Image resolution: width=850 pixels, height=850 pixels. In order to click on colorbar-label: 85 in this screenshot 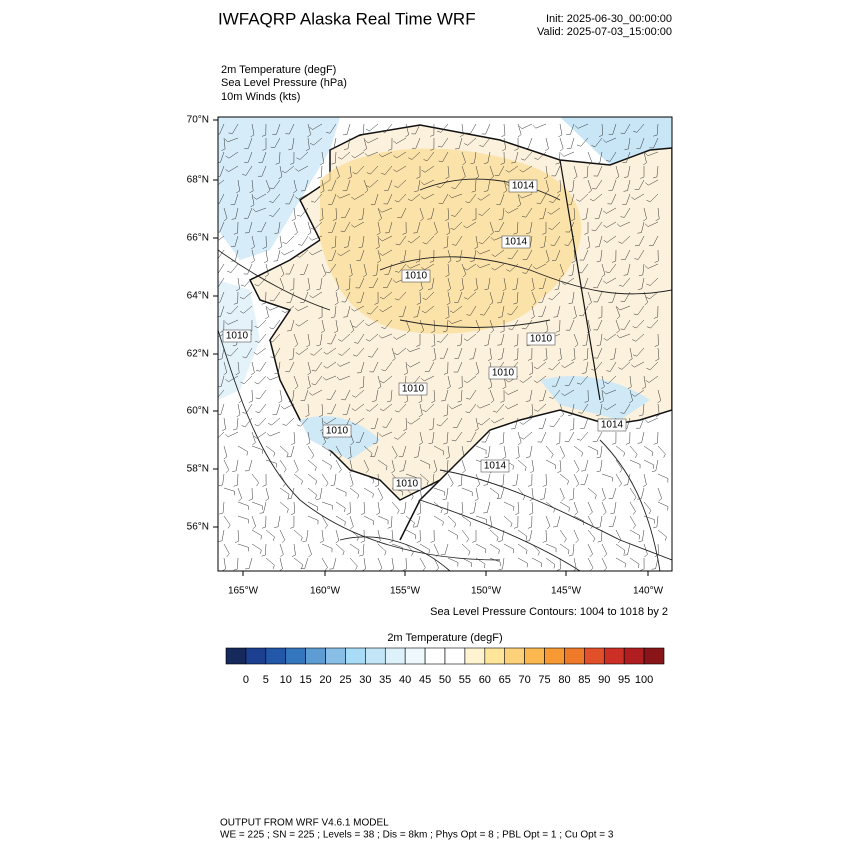, I will do `click(584, 680)`.